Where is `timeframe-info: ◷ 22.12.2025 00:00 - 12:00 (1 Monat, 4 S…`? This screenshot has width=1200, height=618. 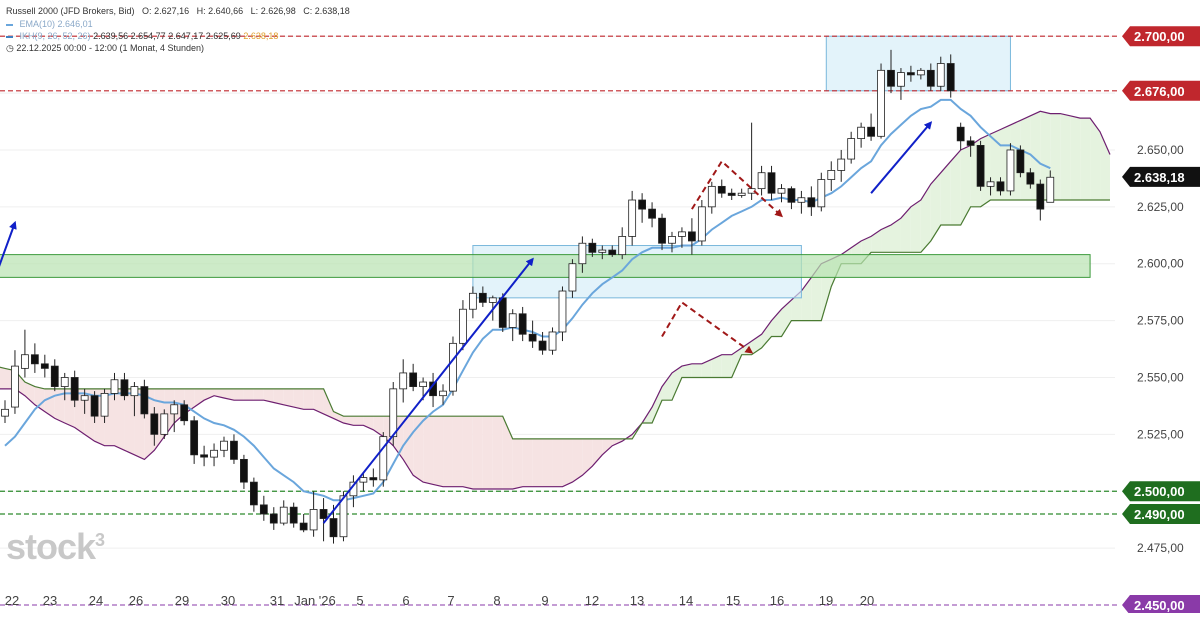
timeframe-info: ◷ 22.12.2025 00:00 - 12:00 (1 Monat, 4 S… is located at coordinates (105, 48).